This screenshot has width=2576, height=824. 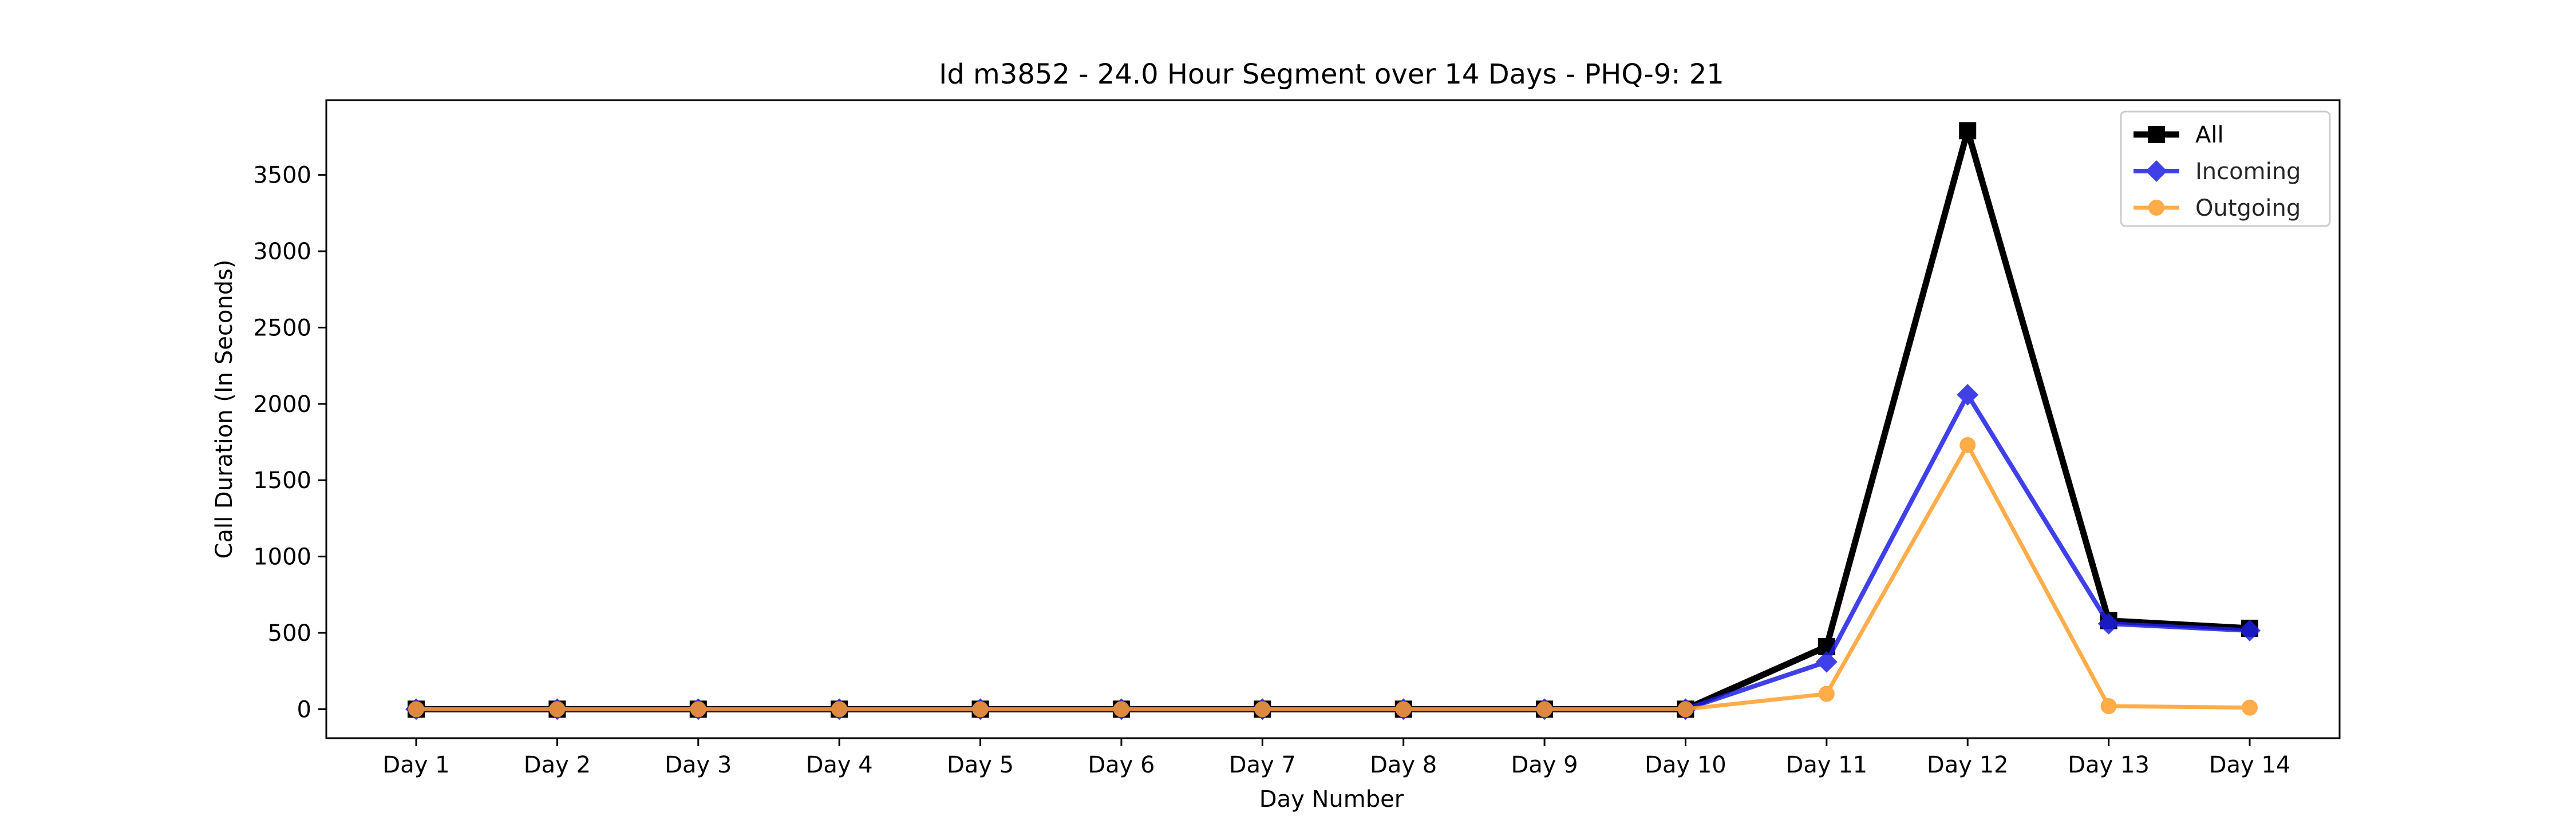 I want to click on x-tick-label: Day 12, so click(x=1968, y=765).